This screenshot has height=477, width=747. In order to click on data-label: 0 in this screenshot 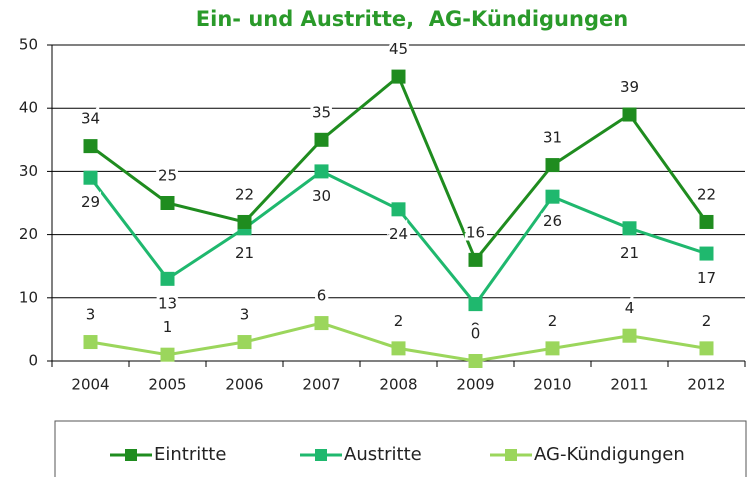, I will do `click(476, 334)`.